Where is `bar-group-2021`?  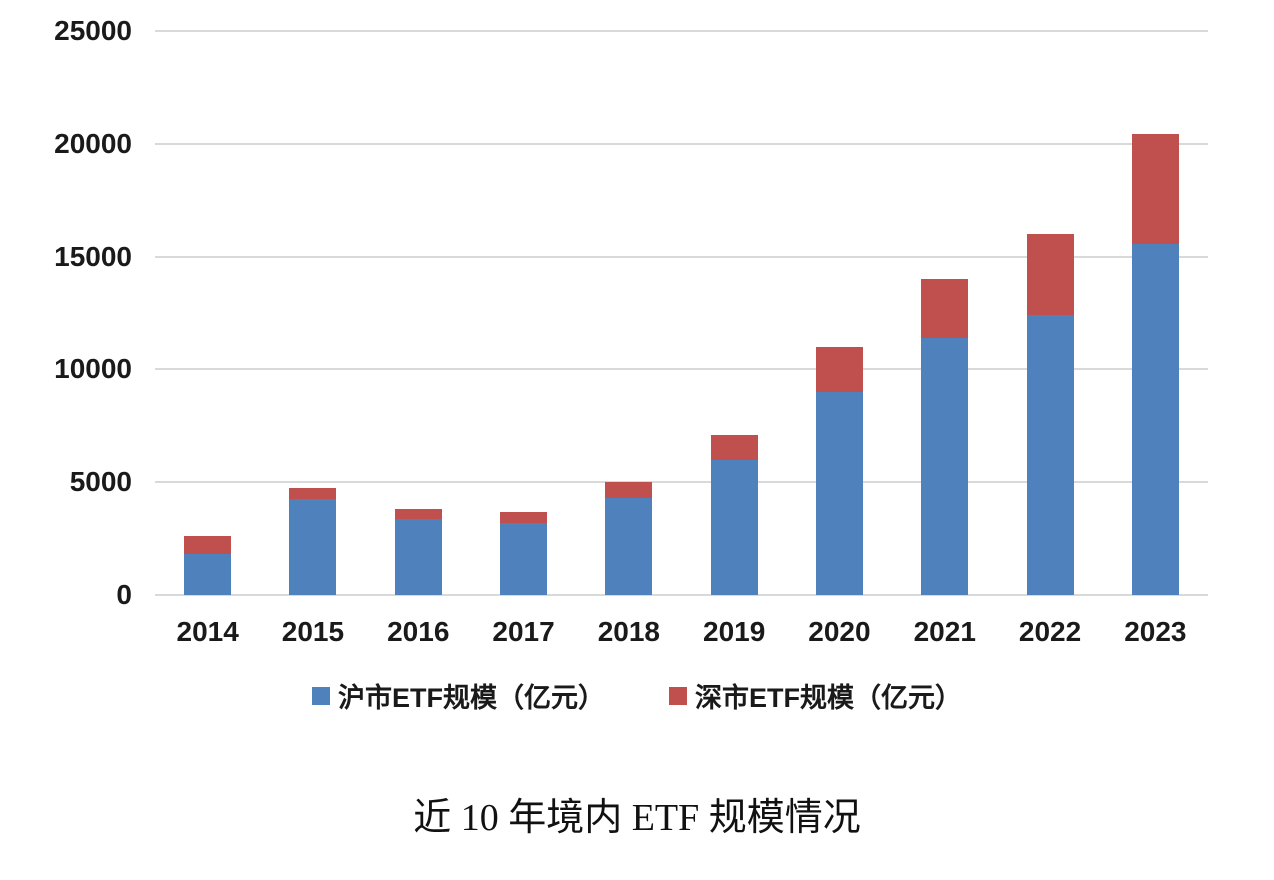
bar-group-2021 is located at coordinates (945, 313).